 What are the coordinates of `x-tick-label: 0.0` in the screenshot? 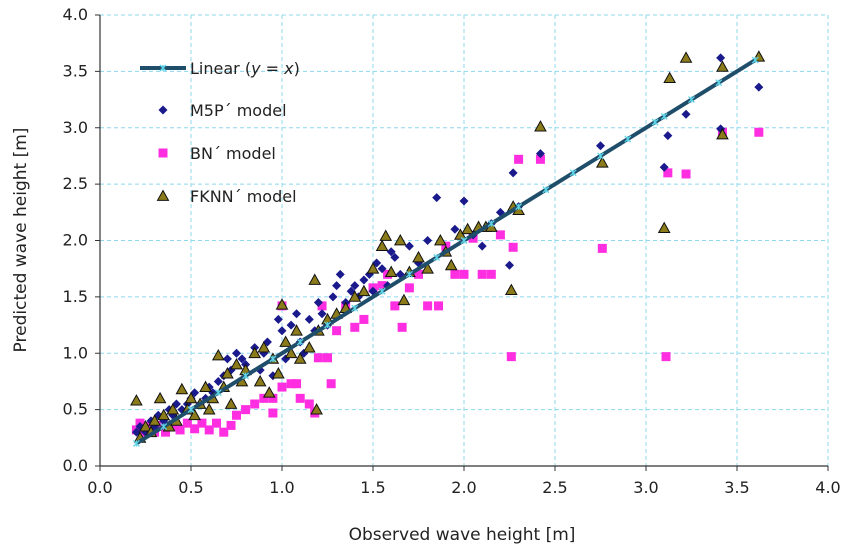 It's located at (99, 487).